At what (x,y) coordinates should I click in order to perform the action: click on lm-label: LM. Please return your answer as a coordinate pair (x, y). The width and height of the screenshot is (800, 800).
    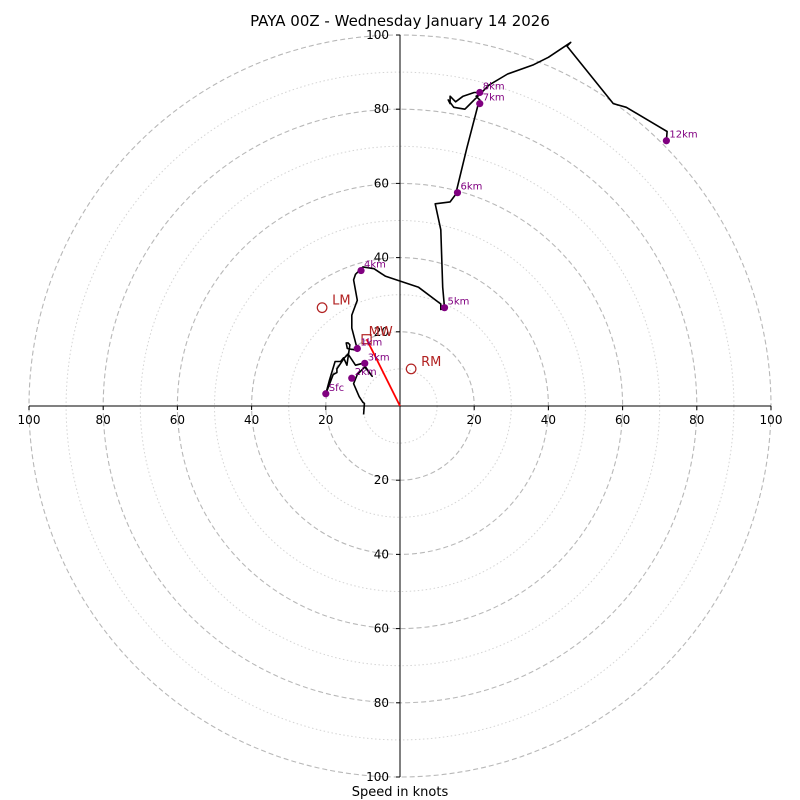
    Looking at the image, I should click on (341, 301).